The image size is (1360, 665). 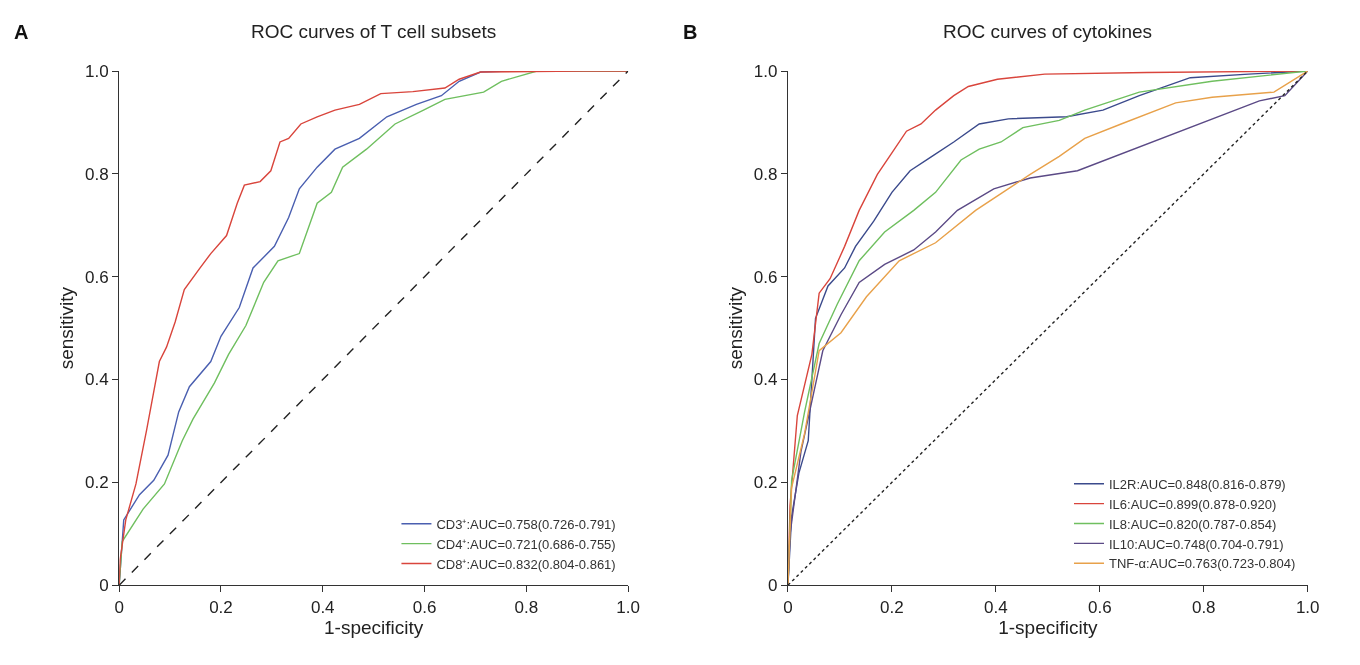 What do you see at coordinates (1192, 524) in the screenshot?
I see `legend-label: IL8:AUC=0.820(0.787-0.854)` at bounding box center [1192, 524].